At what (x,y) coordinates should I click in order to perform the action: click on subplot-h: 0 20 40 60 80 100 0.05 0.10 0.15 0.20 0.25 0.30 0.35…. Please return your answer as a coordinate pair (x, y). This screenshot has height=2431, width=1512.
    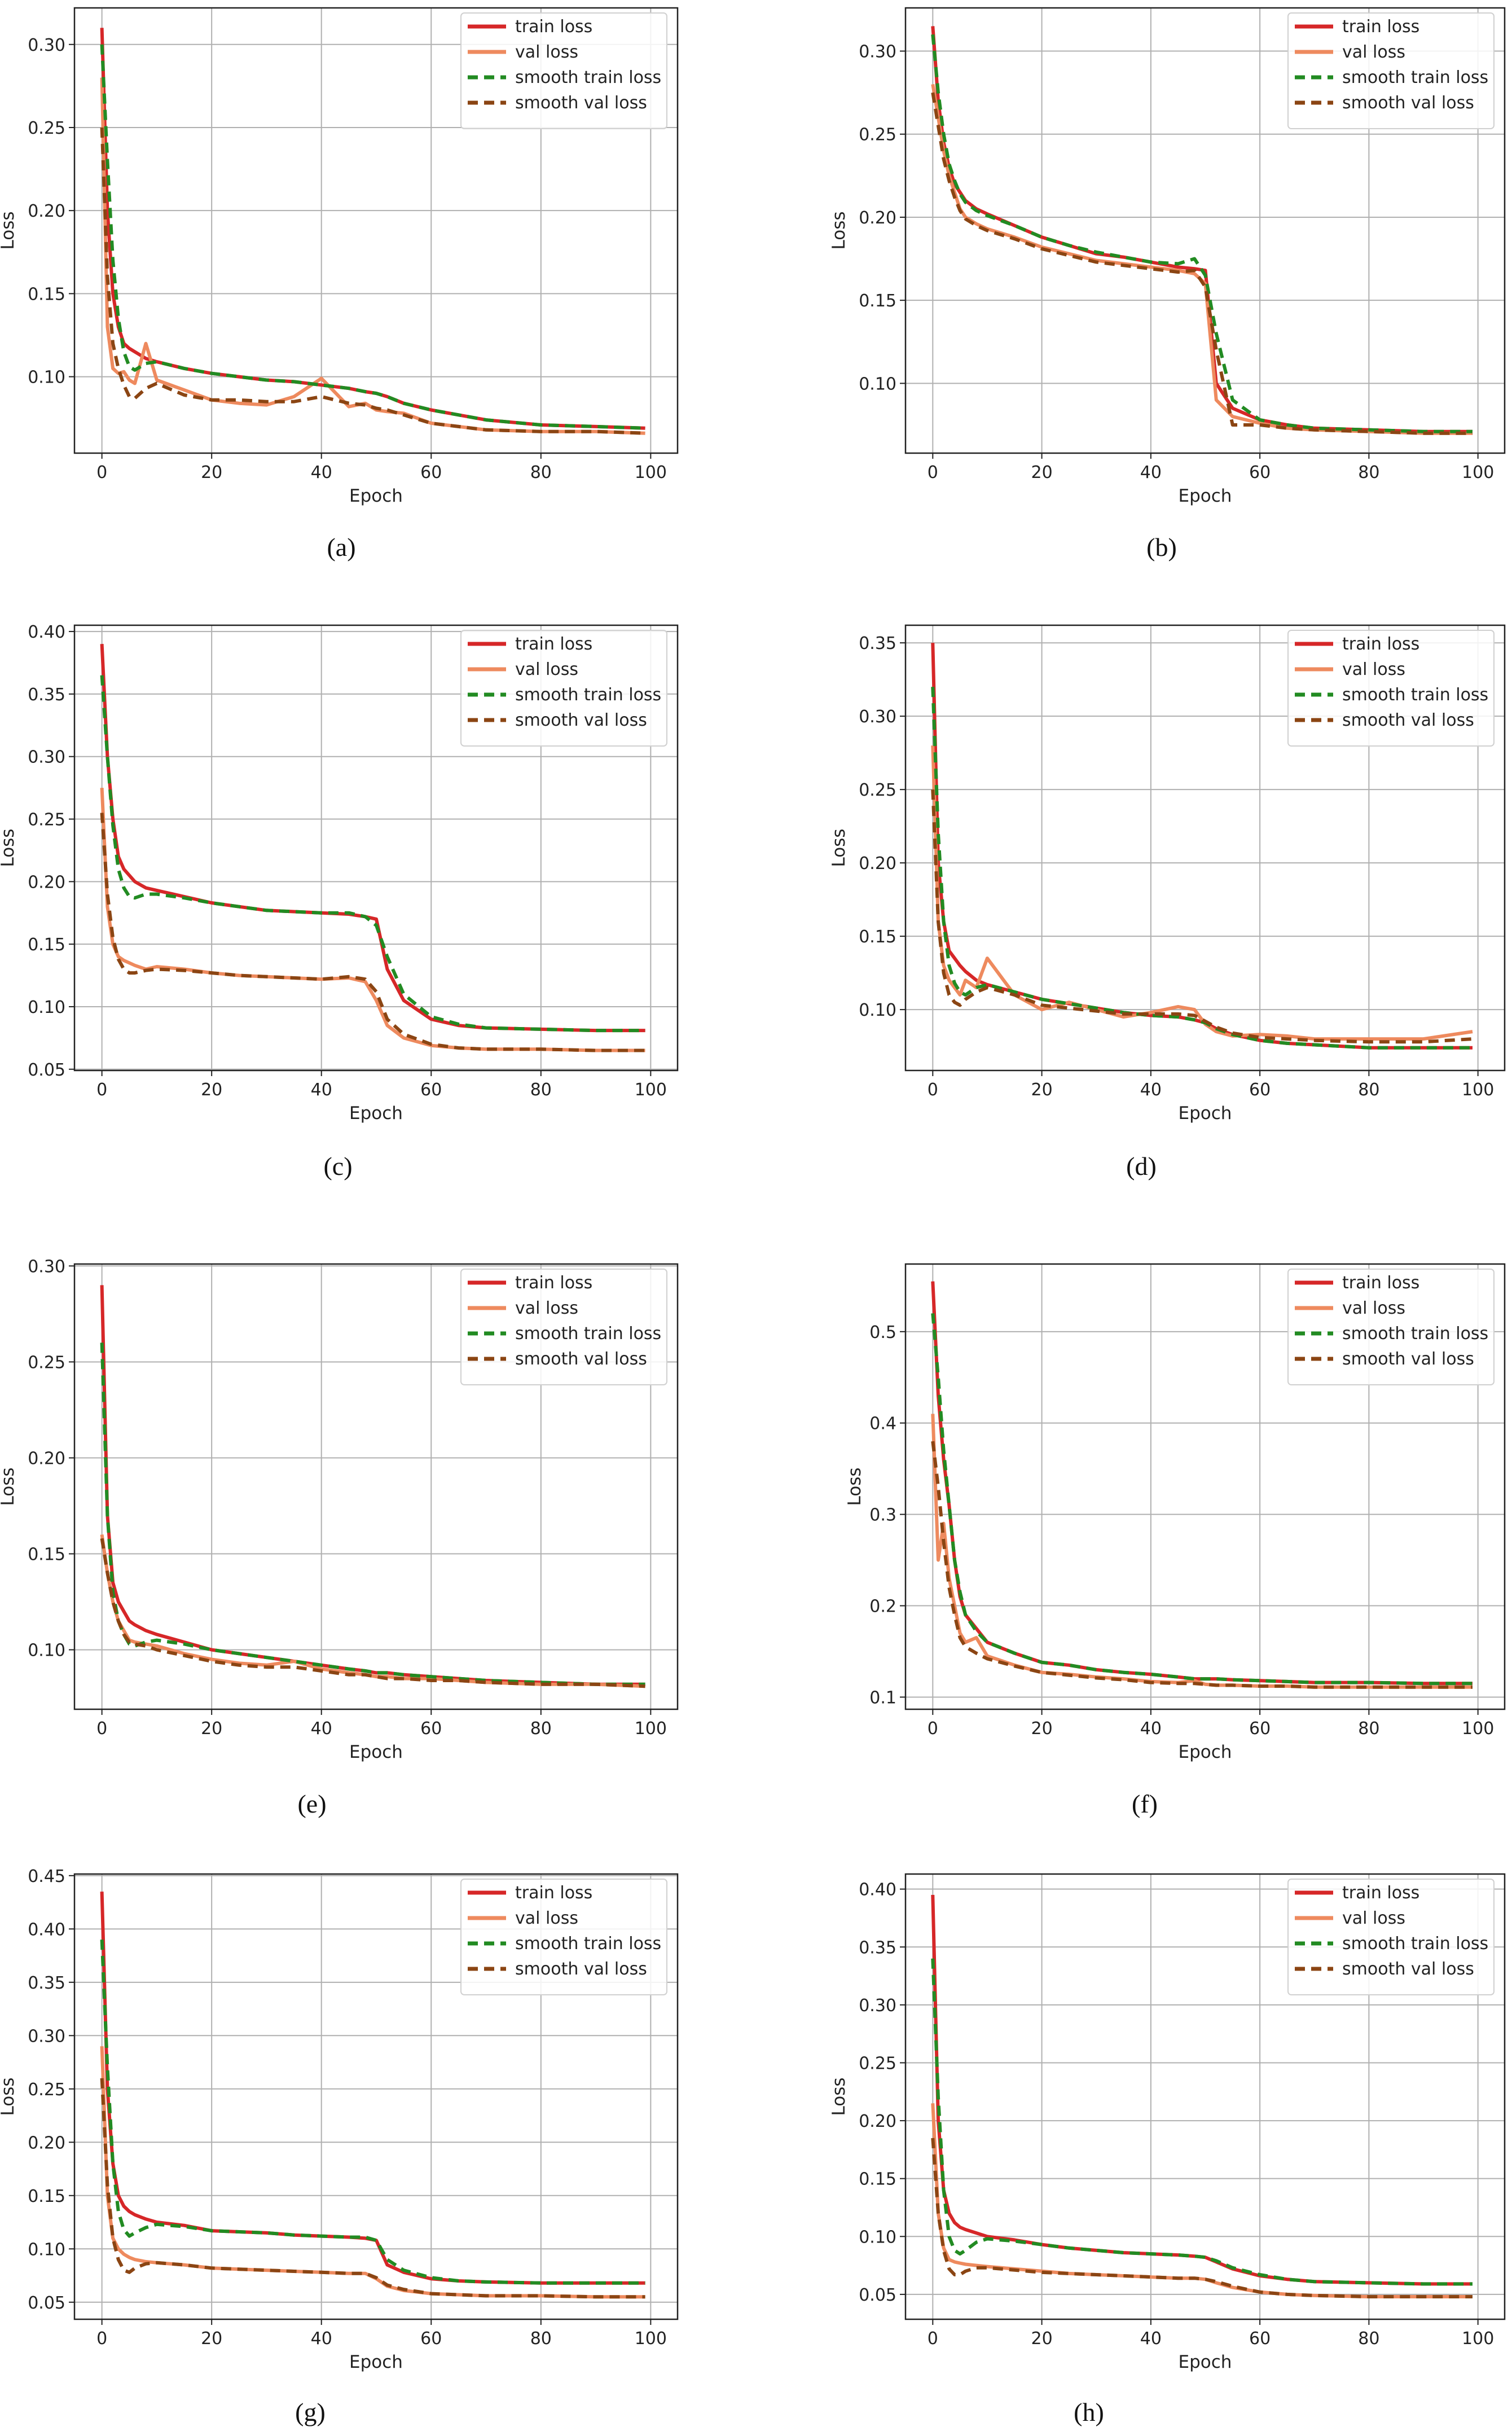
    Looking at the image, I should click on (1167, 2149).